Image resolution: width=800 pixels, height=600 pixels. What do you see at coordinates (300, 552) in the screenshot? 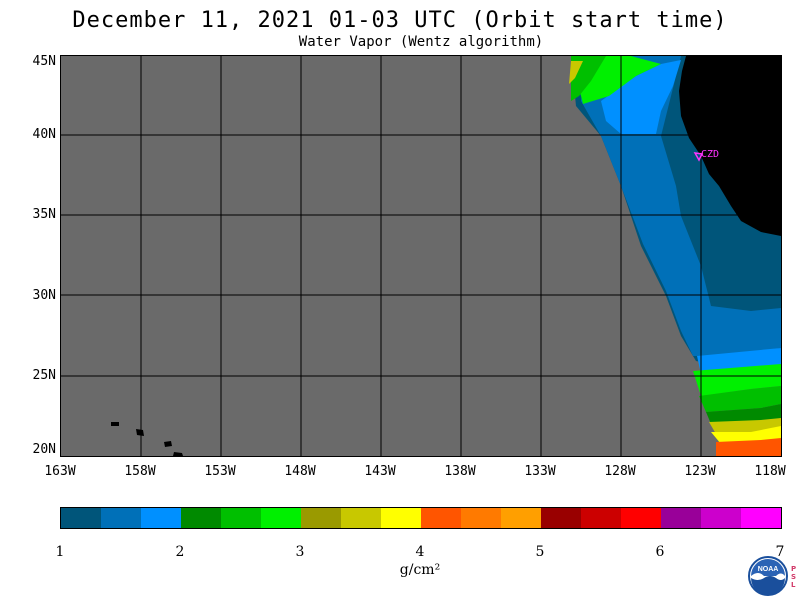
I see `colorbar-tick-3: 3` at bounding box center [300, 552].